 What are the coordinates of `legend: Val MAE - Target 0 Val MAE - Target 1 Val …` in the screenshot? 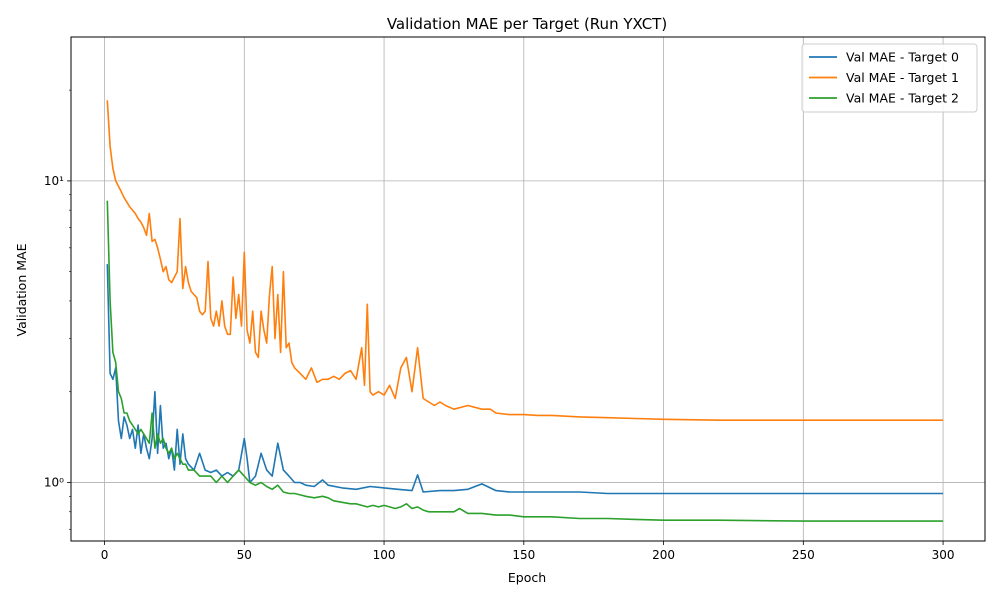 It's located at (889, 78).